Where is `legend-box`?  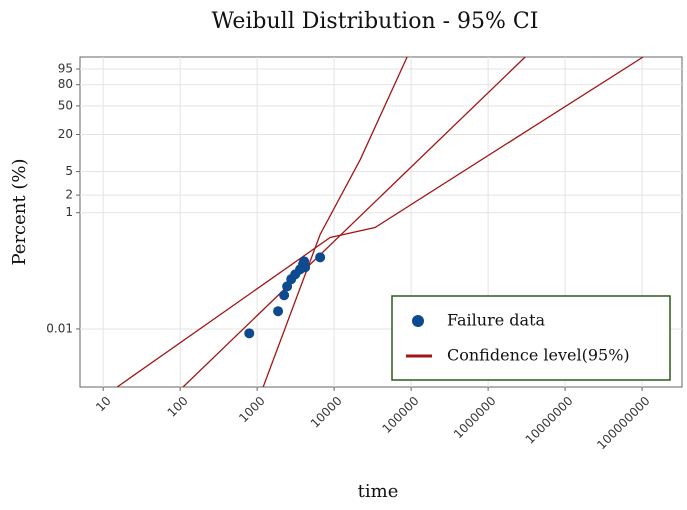 legend-box is located at coordinates (531, 338).